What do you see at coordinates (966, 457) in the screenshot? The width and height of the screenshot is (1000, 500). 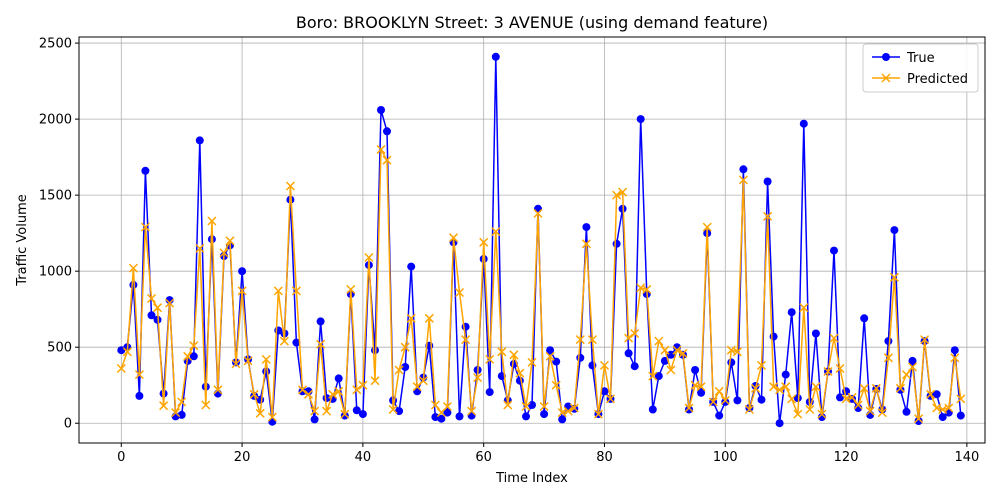 I see `x-tick-label: 140` at bounding box center [966, 457].